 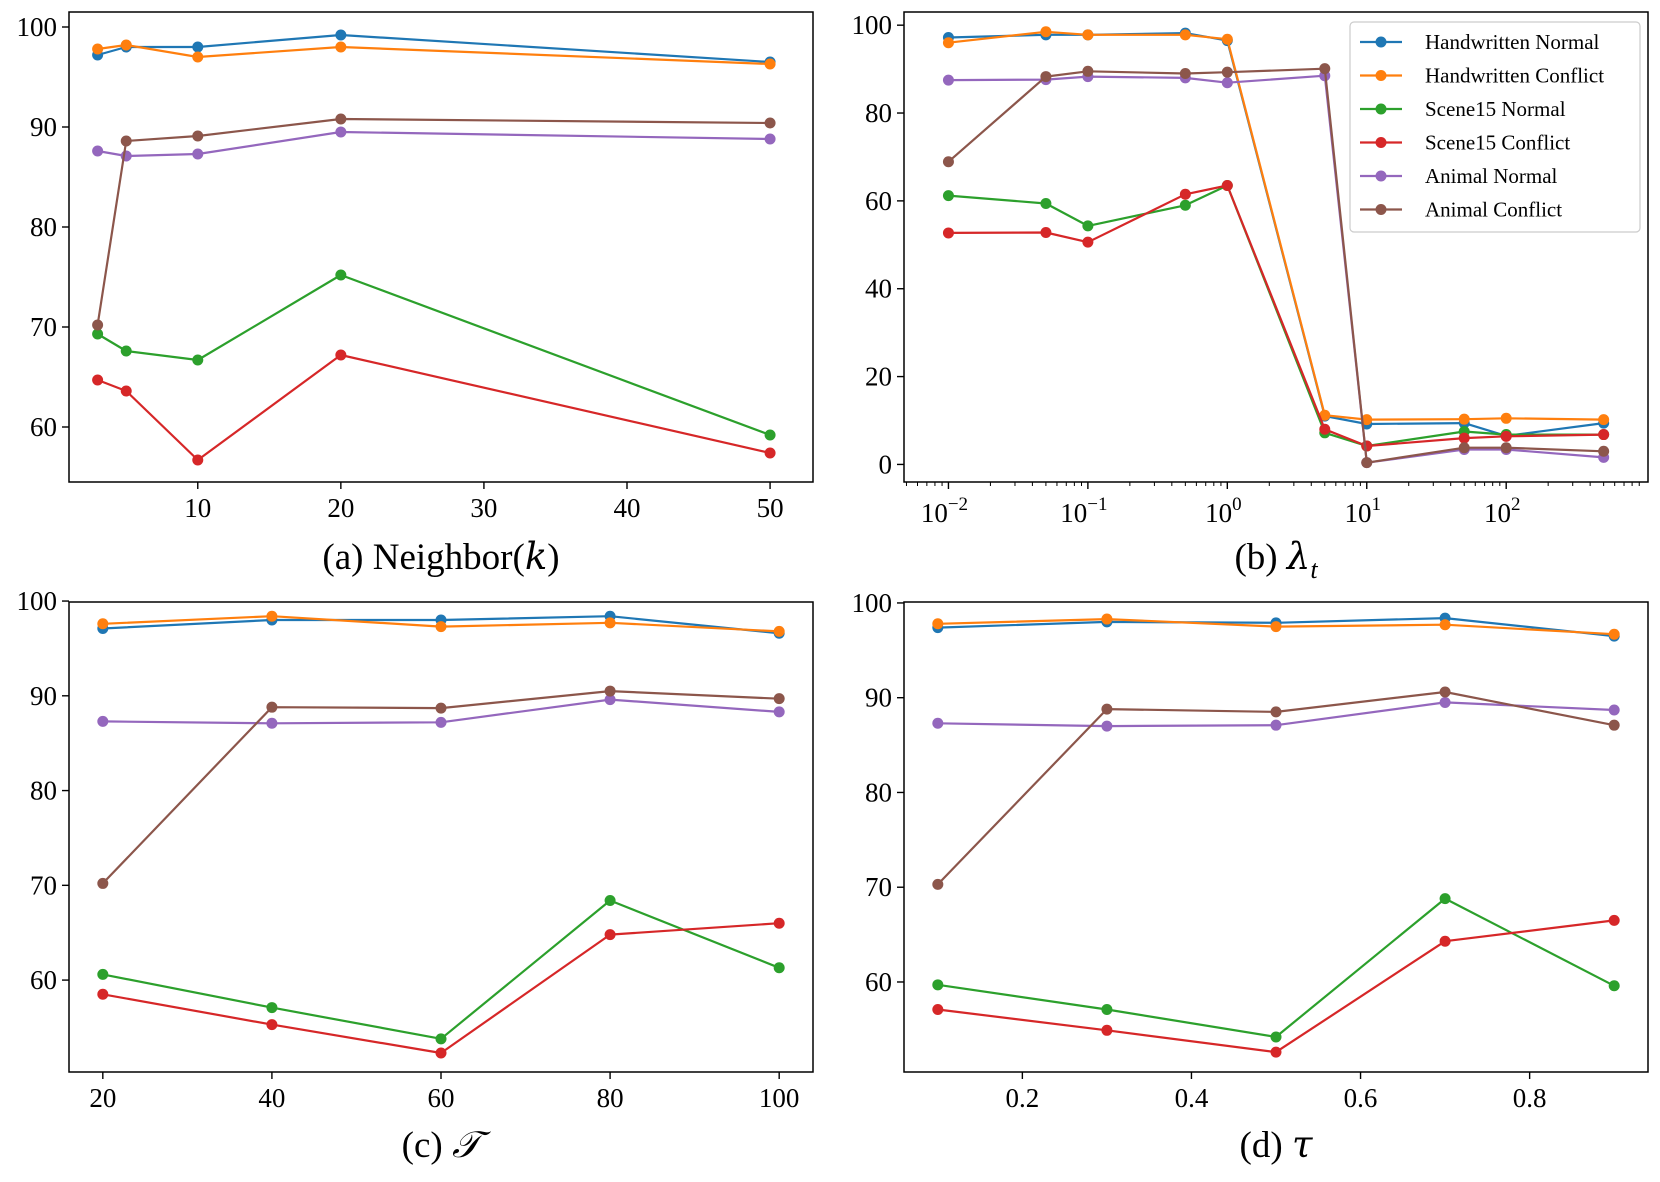 What do you see at coordinates (471, 1144) in the screenshot?
I see `caption-variable: 𝒯` at bounding box center [471, 1144].